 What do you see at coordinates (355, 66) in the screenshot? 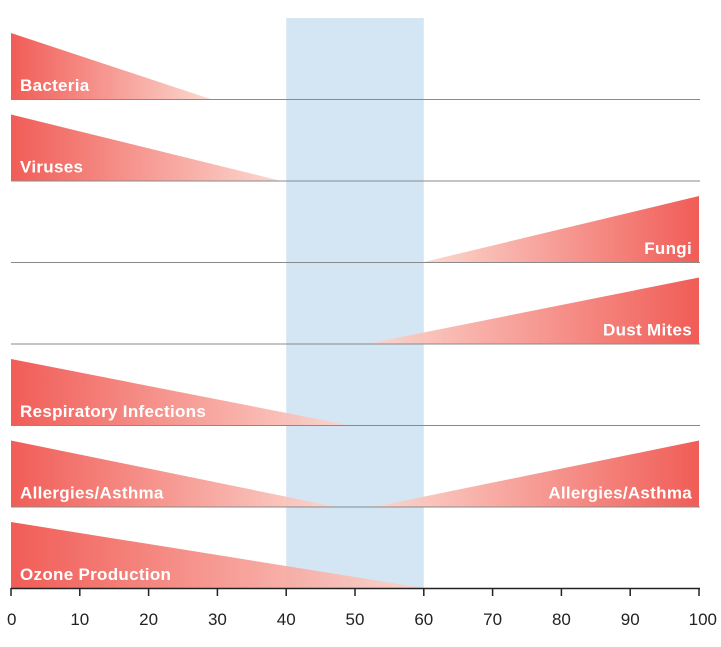
I see `row-bacteria: Bacteria` at bounding box center [355, 66].